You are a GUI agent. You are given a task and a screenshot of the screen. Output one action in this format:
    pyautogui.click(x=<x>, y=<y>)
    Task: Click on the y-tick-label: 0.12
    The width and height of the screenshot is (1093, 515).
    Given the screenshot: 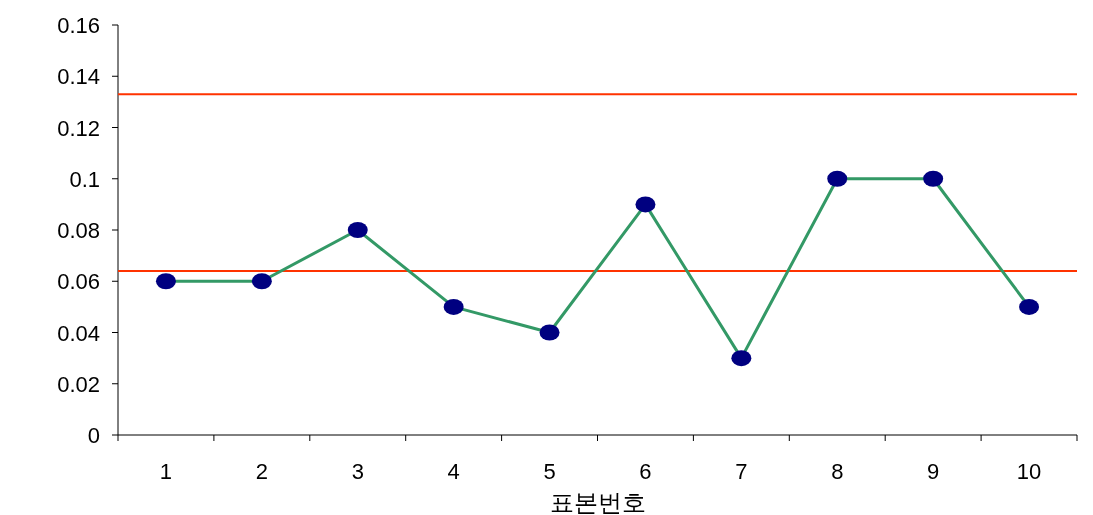 What is the action you would take?
    pyautogui.click(x=78, y=128)
    